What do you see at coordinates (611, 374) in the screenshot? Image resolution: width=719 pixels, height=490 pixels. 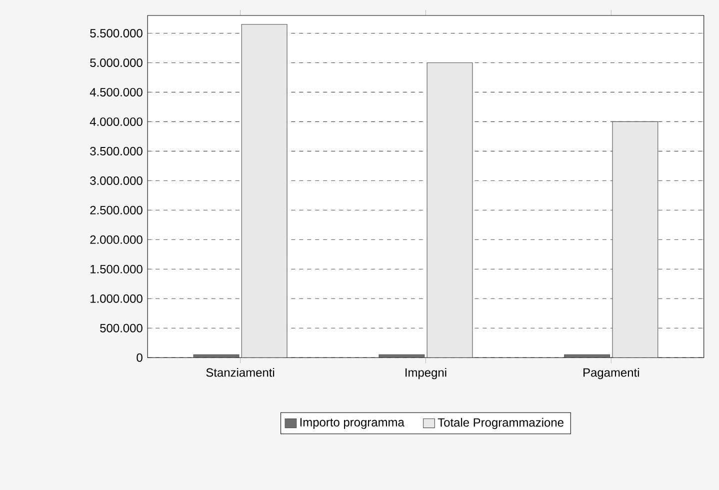 I see `x-tick-label: Pagamenti` at bounding box center [611, 374].